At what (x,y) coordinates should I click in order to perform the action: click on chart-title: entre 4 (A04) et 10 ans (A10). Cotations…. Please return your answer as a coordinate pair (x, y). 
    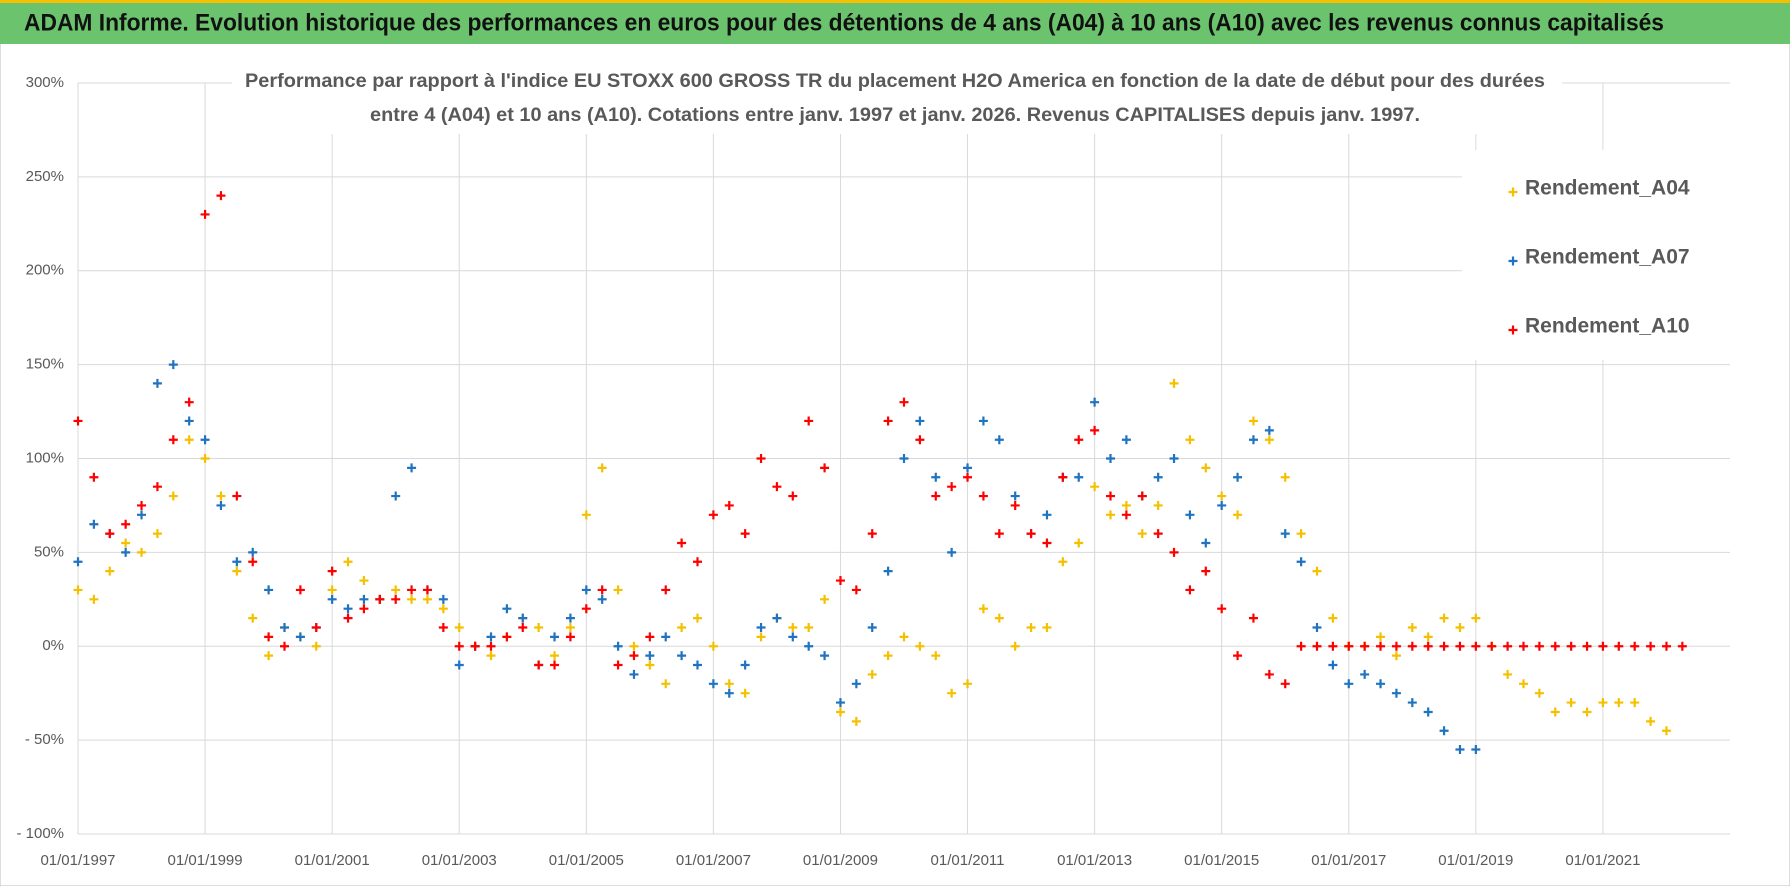
    Looking at the image, I should click on (895, 115).